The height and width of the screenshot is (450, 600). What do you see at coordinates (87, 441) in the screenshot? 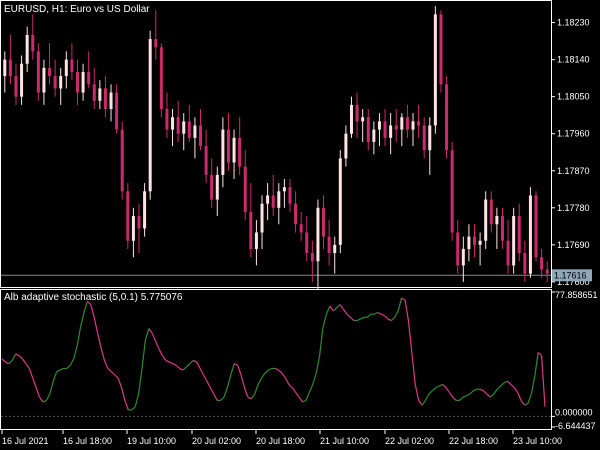
I see `time-tick-label: 16 Jul 18:00` at bounding box center [87, 441].